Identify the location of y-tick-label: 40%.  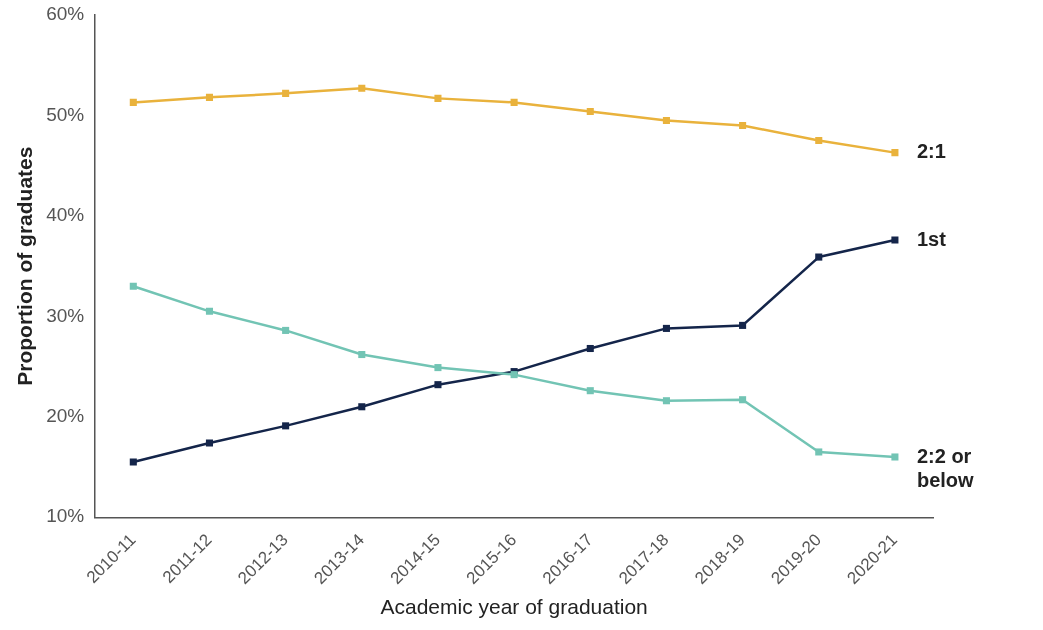
(65, 215).